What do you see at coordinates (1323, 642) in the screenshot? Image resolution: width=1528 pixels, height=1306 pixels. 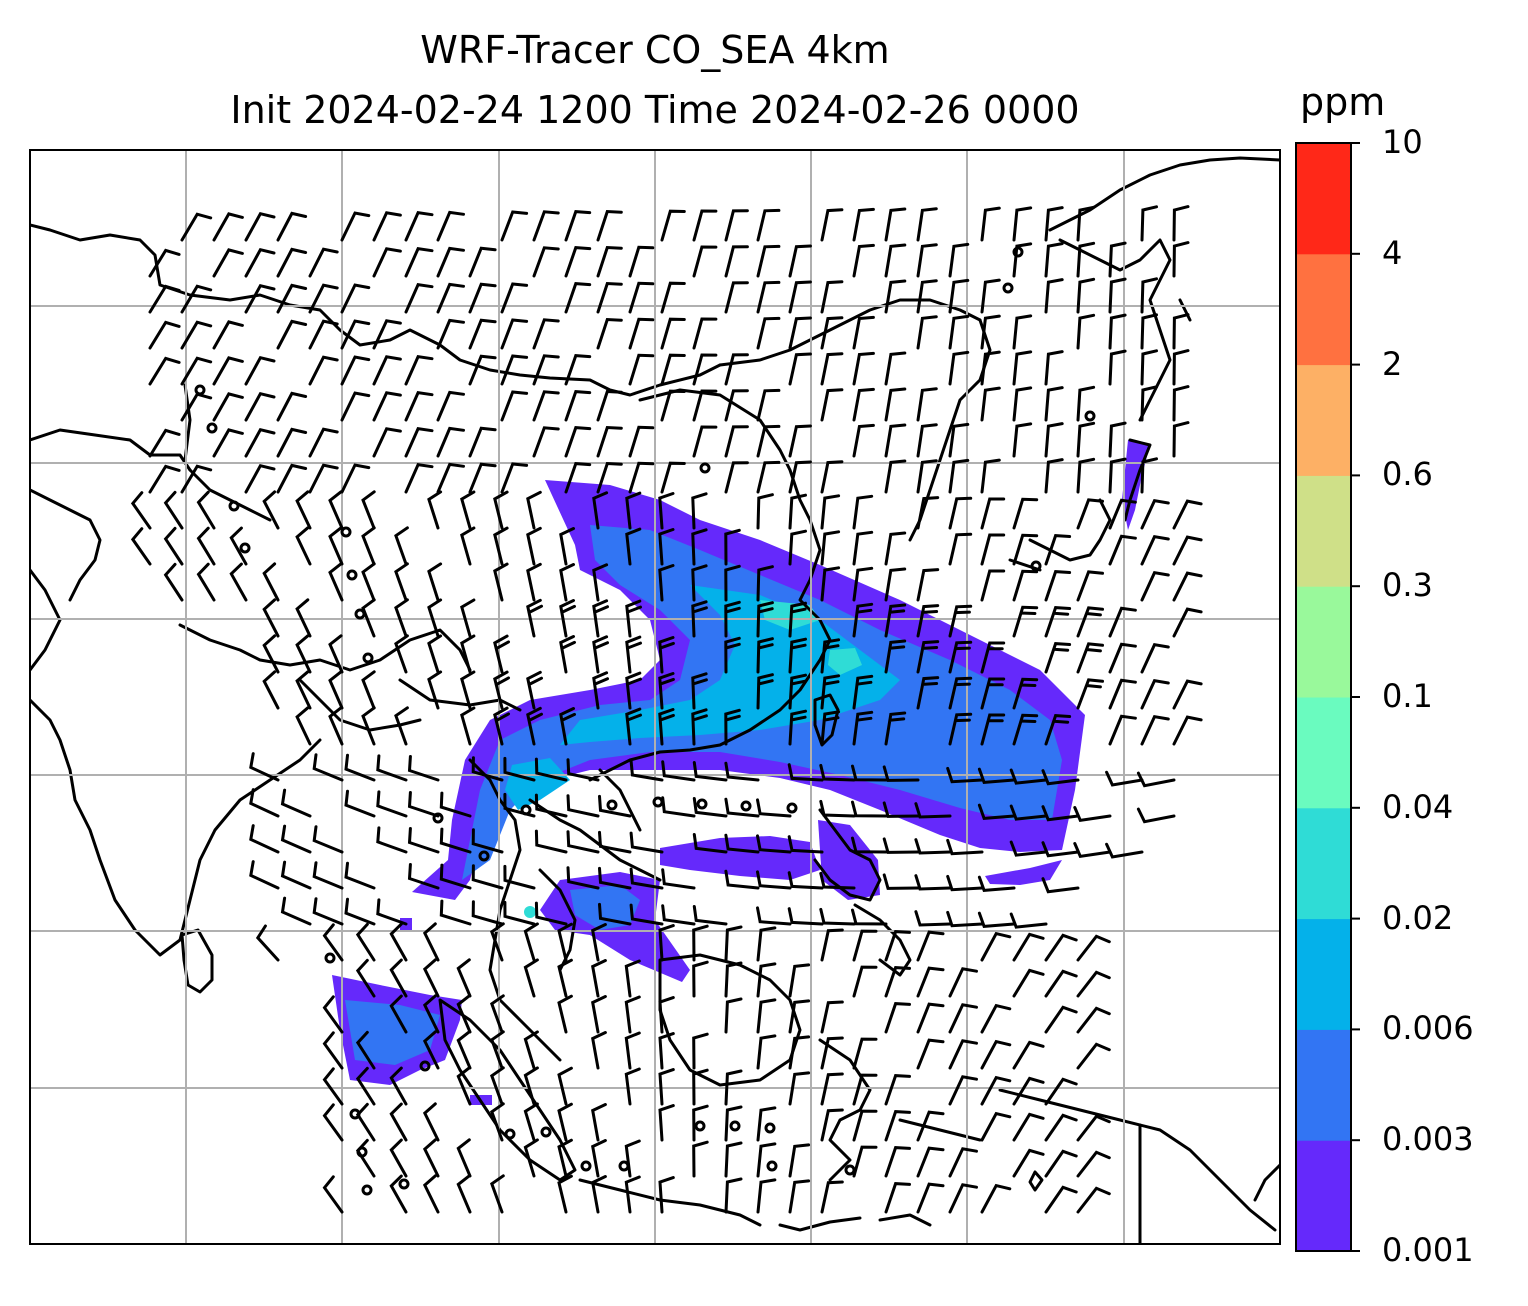 I see `colorbar-segment` at bounding box center [1323, 642].